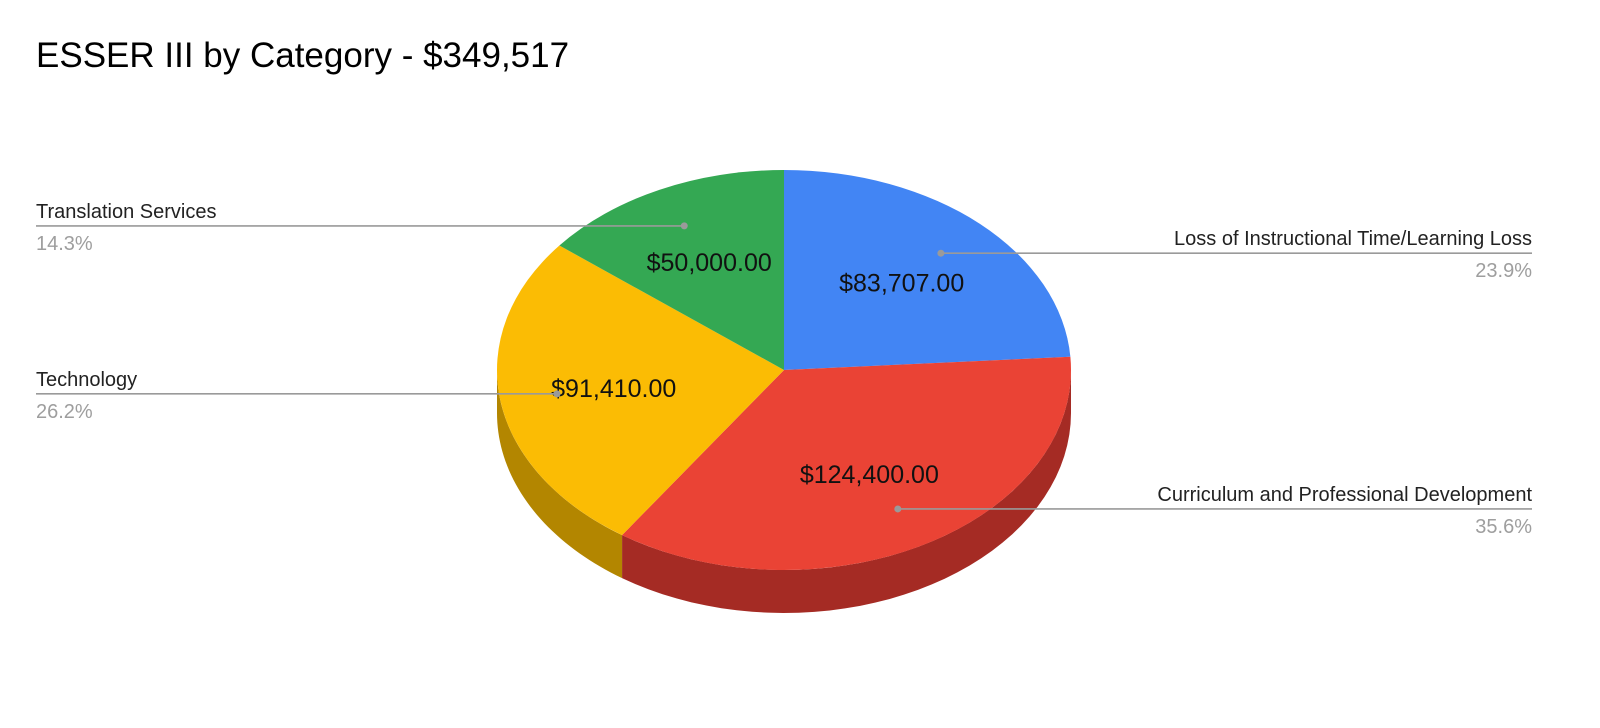  I want to click on percent-label-curriculum-and-professional-development: 35.6%, so click(1503, 527).